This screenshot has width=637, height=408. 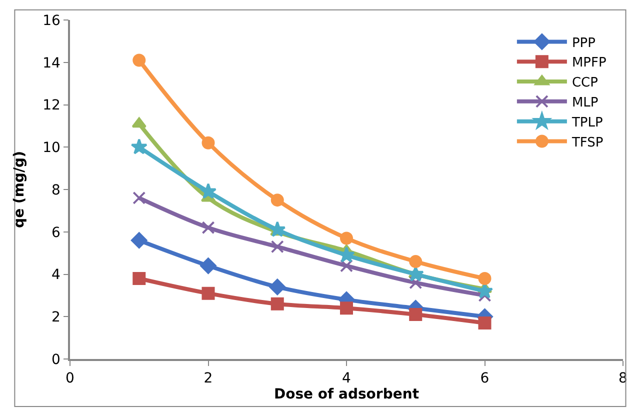 I want to click on y-tick-label: 8, so click(x=56, y=190).